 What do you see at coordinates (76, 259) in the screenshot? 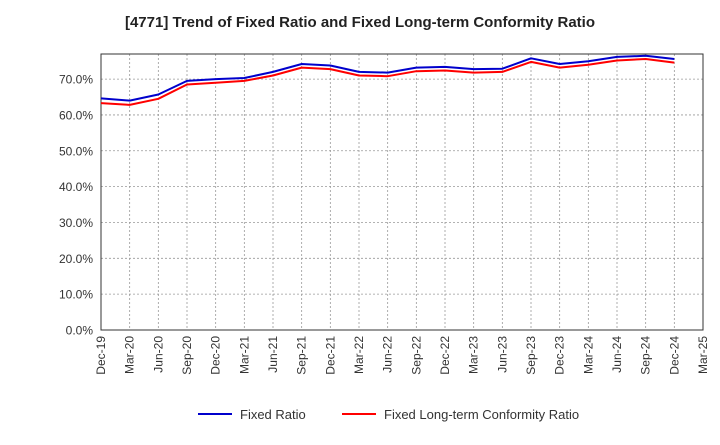
I see `y-tick-label: 20.0%` at bounding box center [76, 259].